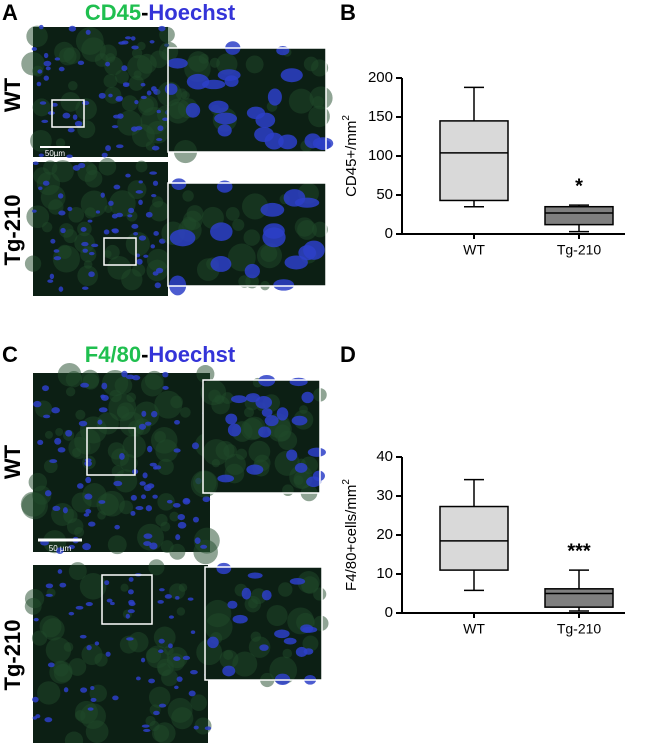 The image size is (645, 743). I want to click on x-tick-label: WT, so click(474, 629).